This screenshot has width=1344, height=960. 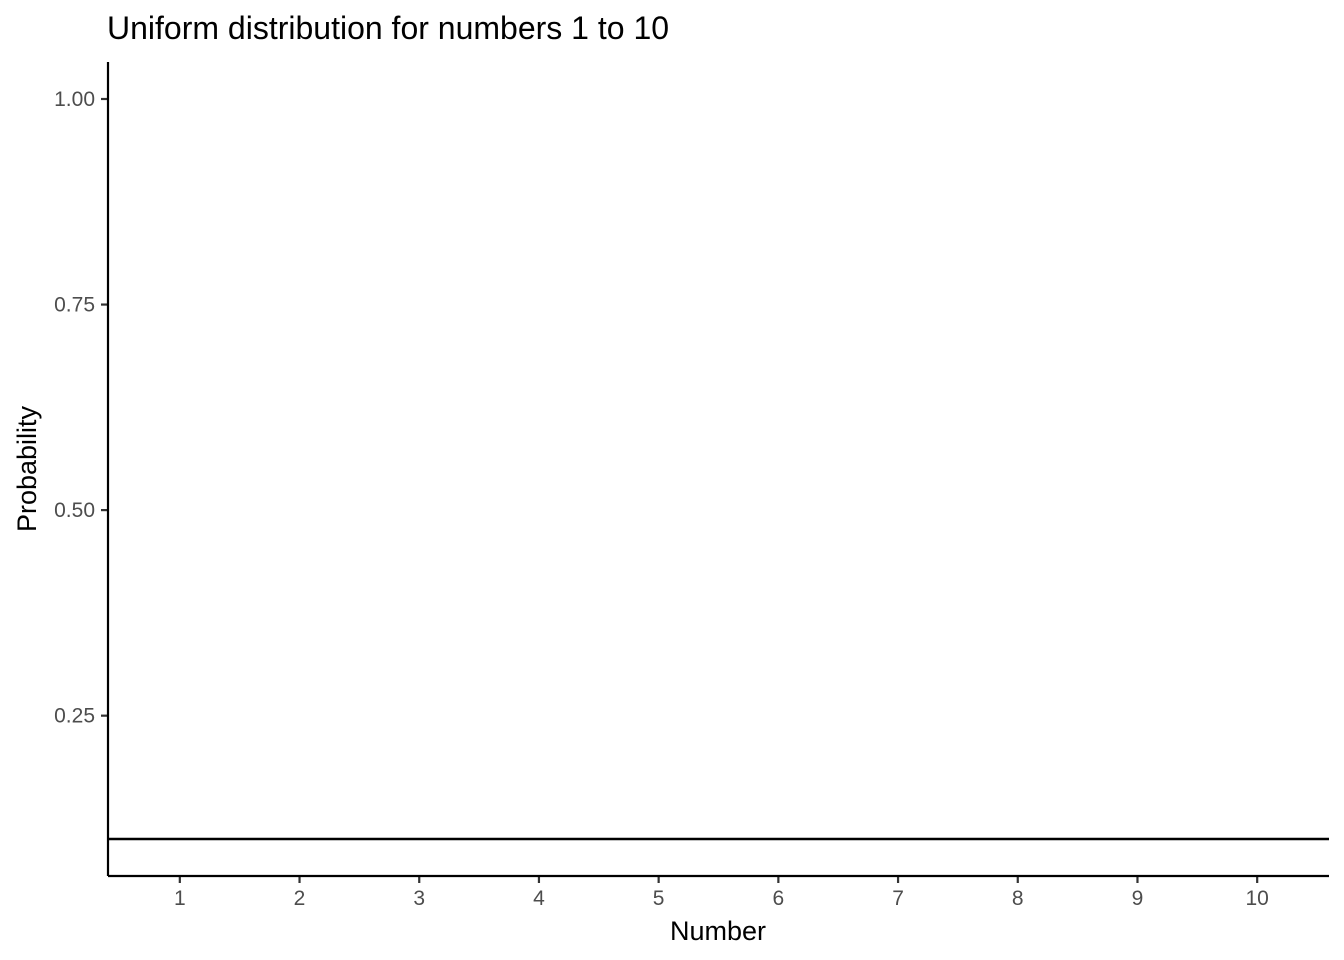 What do you see at coordinates (74, 305) in the screenshot?
I see `y-tick-label: 0.75` at bounding box center [74, 305].